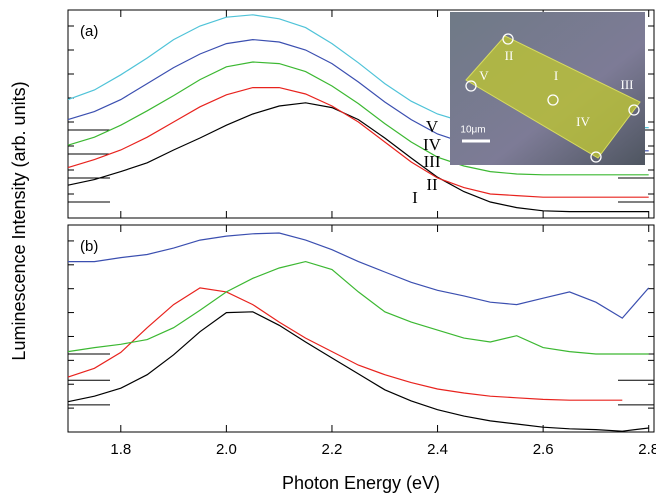 This screenshot has width=656, height=496. What do you see at coordinates (415, 197) in the screenshot?
I see `series-label: I` at bounding box center [415, 197].